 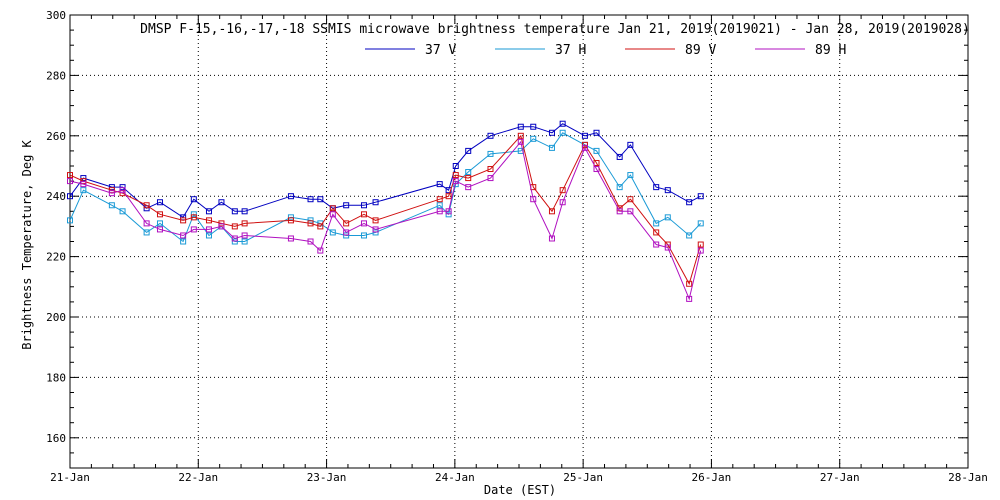 What do you see at coordinates (520, 490) in the screenshot?
I see `x-axis-title: Date (EST)` at bounding box center [520, 490].